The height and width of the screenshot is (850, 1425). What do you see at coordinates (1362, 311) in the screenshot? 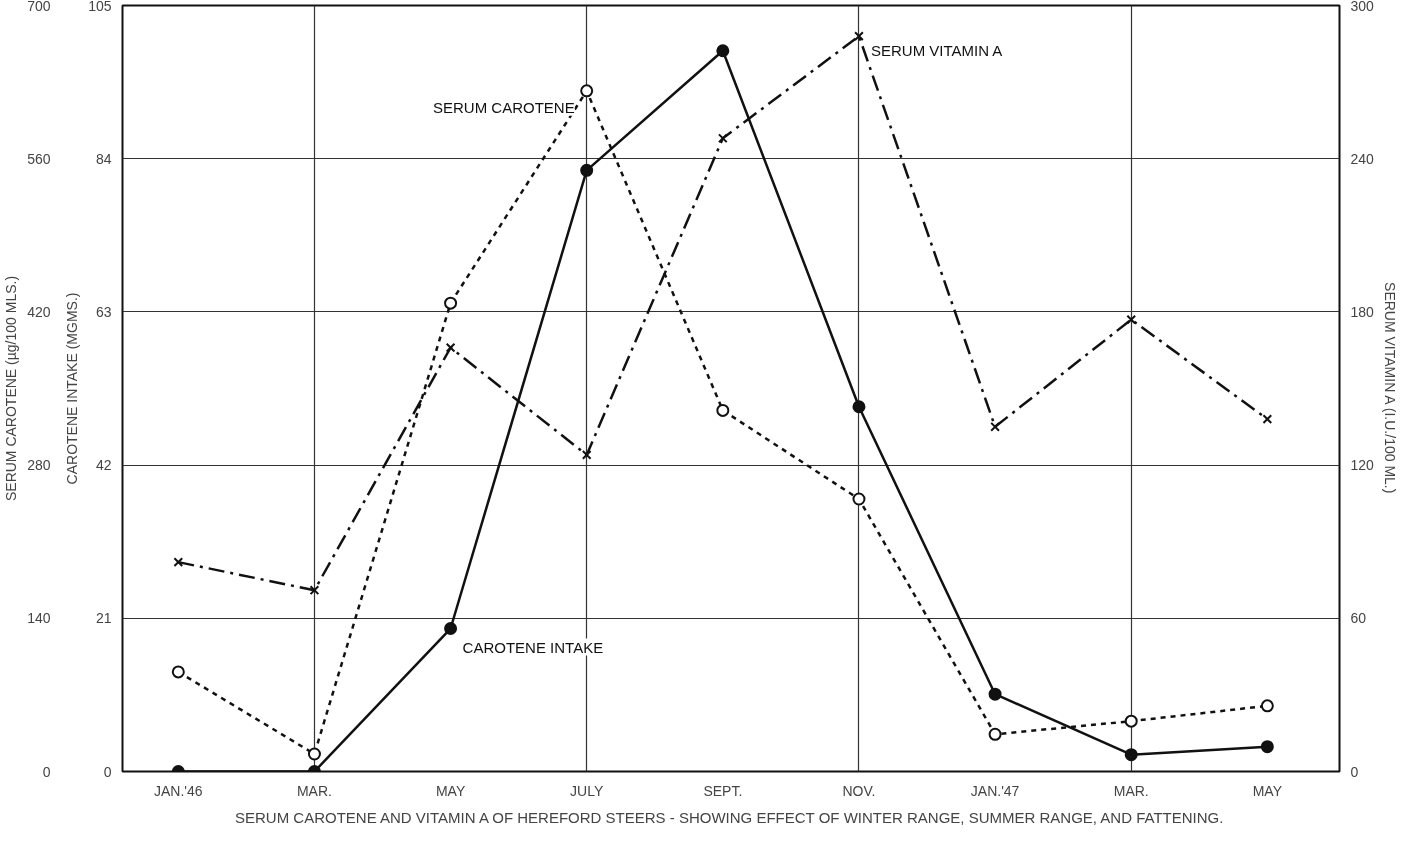
I see `y2-tick-label: 180` at bounding box center [1362, 311].